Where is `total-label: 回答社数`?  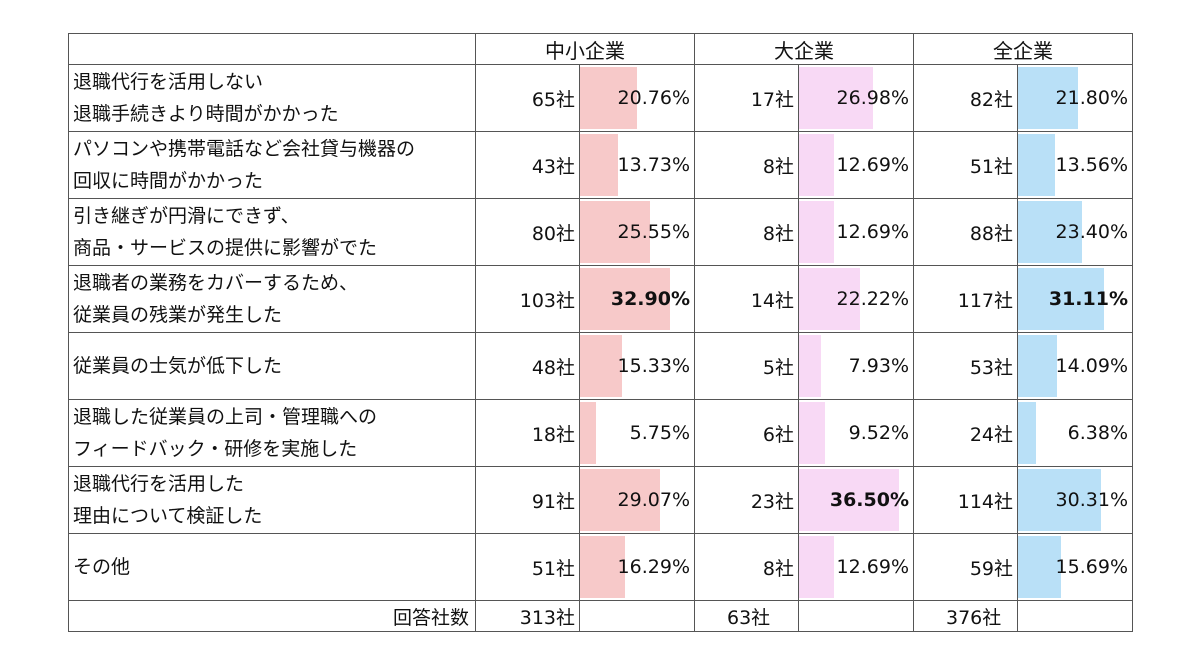
total-label: 回答社数 is located at coordinates (272, 616).